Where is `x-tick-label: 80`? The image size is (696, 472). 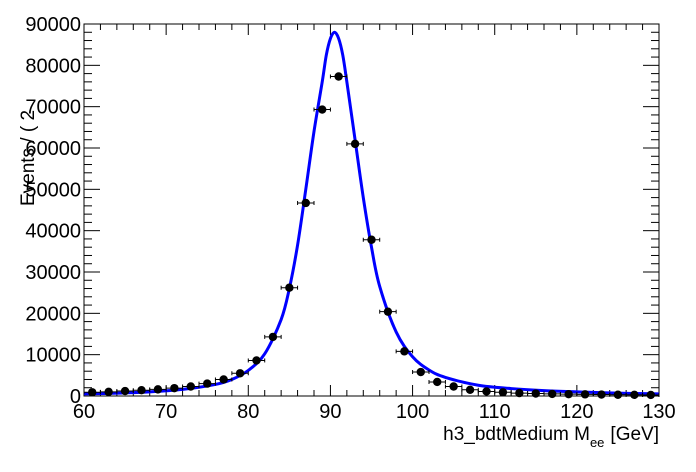 x-tick-label: 80 is located at coordinates (248, 412).